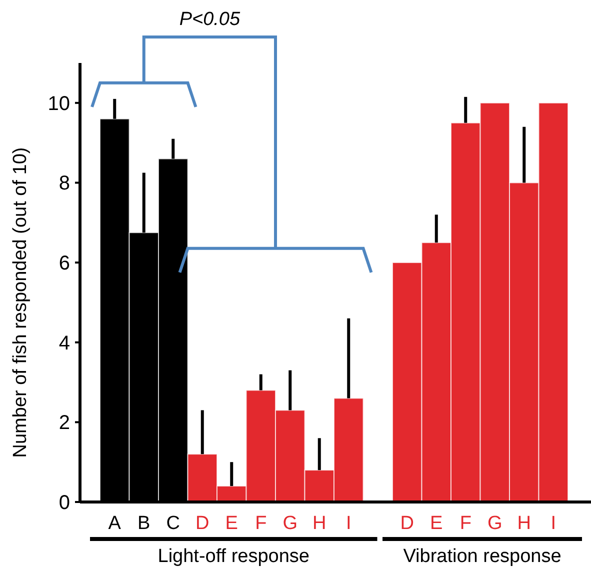 Image resolution: width=591 pixels, height=572 pixels. Describe the element at coordinates (59, 103) in the screenshot. I see `y-tick-label: 10` at that location.